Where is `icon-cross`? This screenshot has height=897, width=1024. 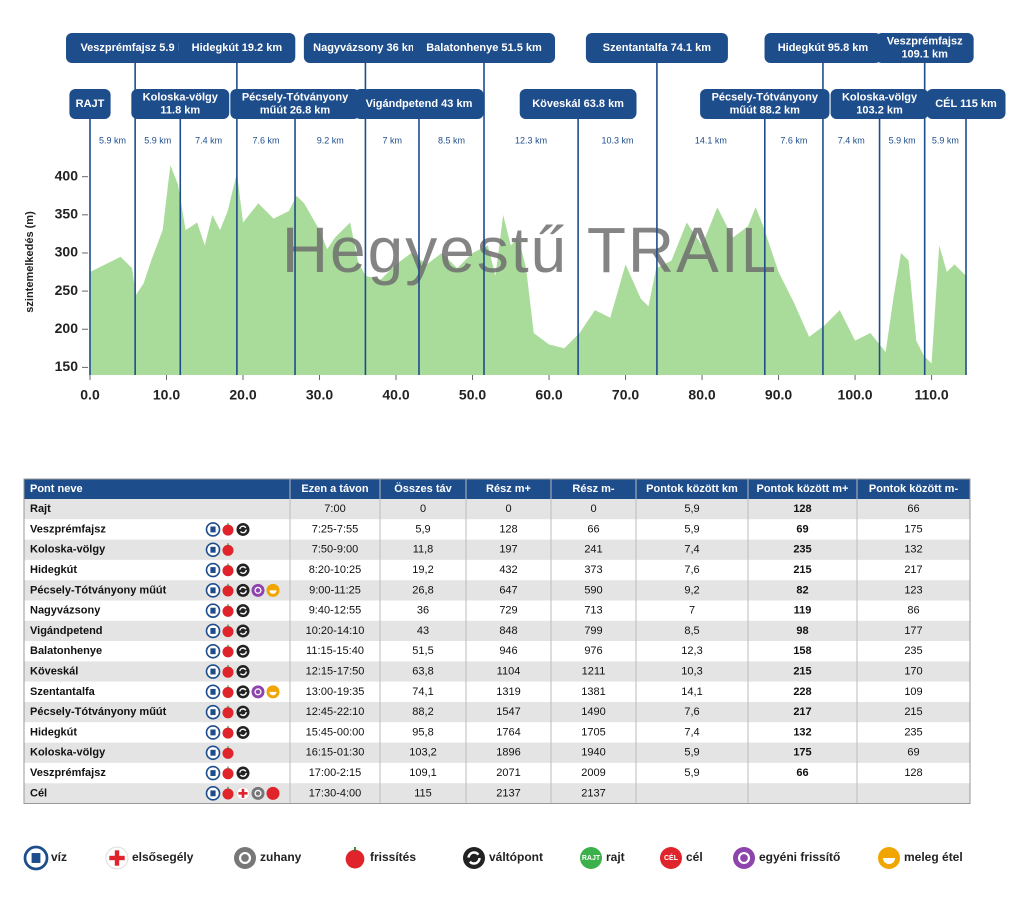
icon-cross is located at coordinates (243, 793).